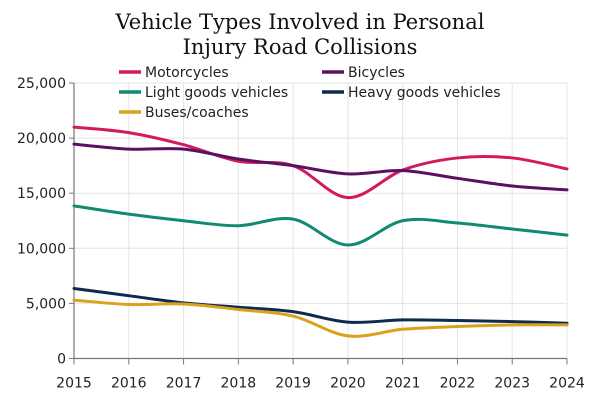 The height and width of the screenshot is (402, 600). I want to click on x-tick-label: 2024, so click(567, 384).